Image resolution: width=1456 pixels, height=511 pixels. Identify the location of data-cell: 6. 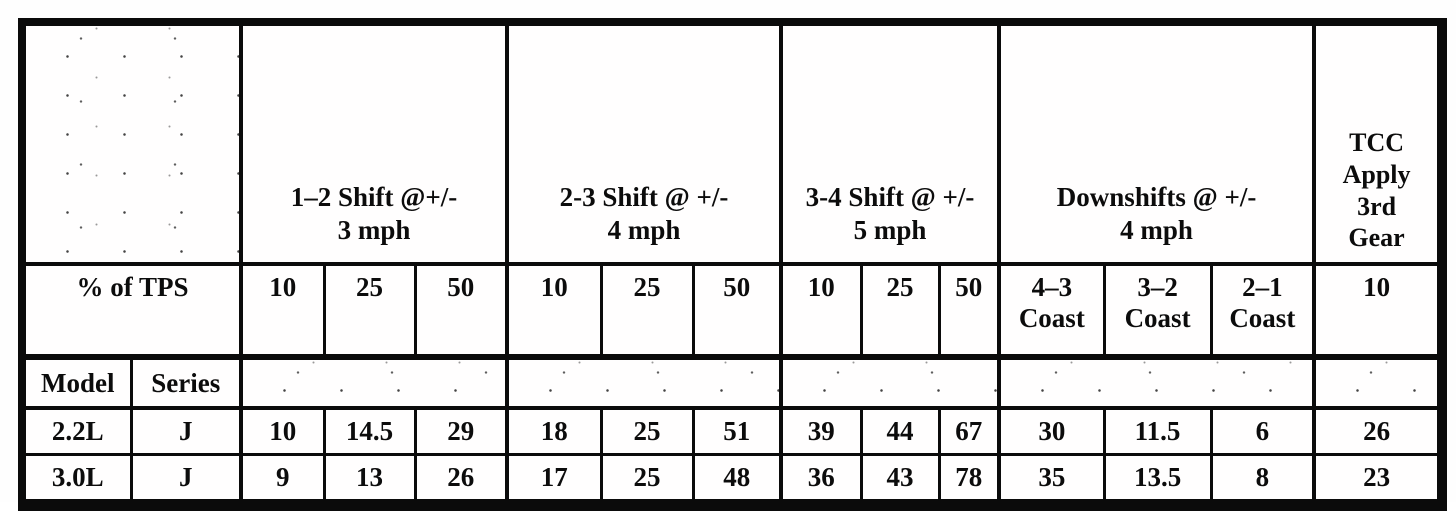
(1262, 431).